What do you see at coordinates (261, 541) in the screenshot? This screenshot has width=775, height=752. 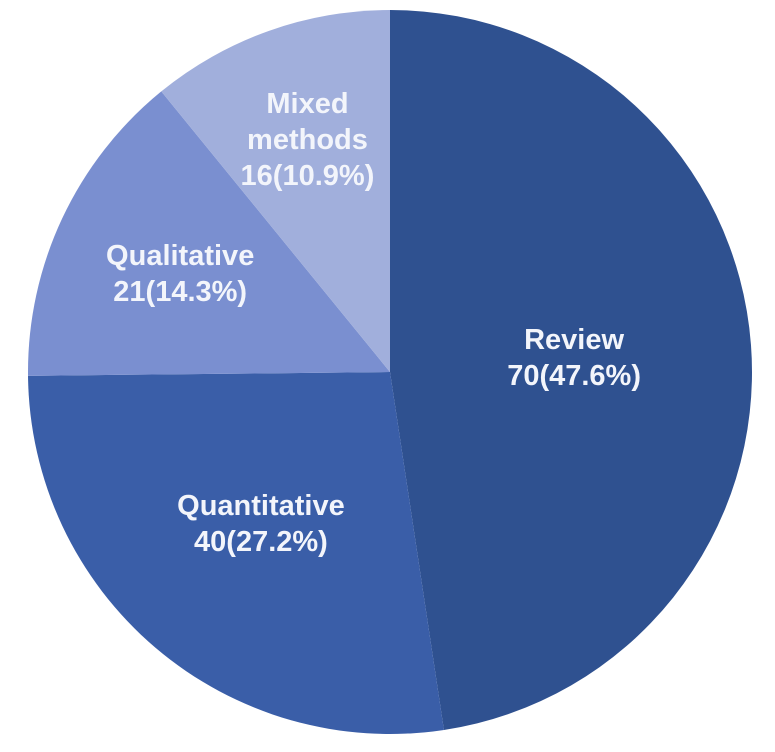 I see `value-label: 40(27.2%)` at bounding box center [261, 541].